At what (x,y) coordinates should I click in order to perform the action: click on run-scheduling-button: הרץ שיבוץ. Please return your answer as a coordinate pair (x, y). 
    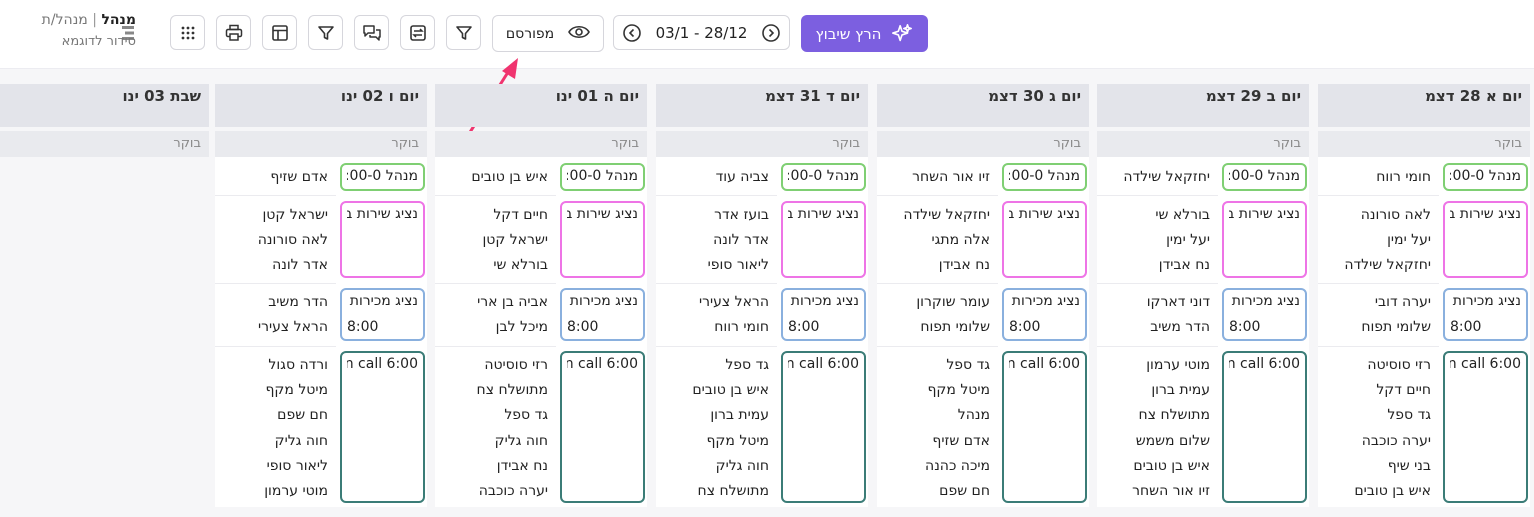
    Looking at the image, I should click on (864, 33).